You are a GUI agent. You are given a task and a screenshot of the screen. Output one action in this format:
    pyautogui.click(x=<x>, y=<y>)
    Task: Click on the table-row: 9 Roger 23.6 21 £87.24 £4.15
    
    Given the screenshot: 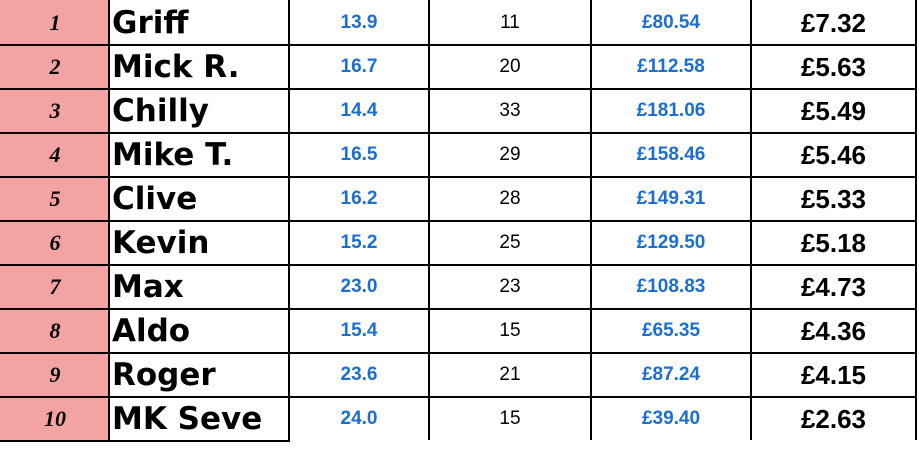 What is the action you would take?
    pyautogui.click(x=458, y=375)
    